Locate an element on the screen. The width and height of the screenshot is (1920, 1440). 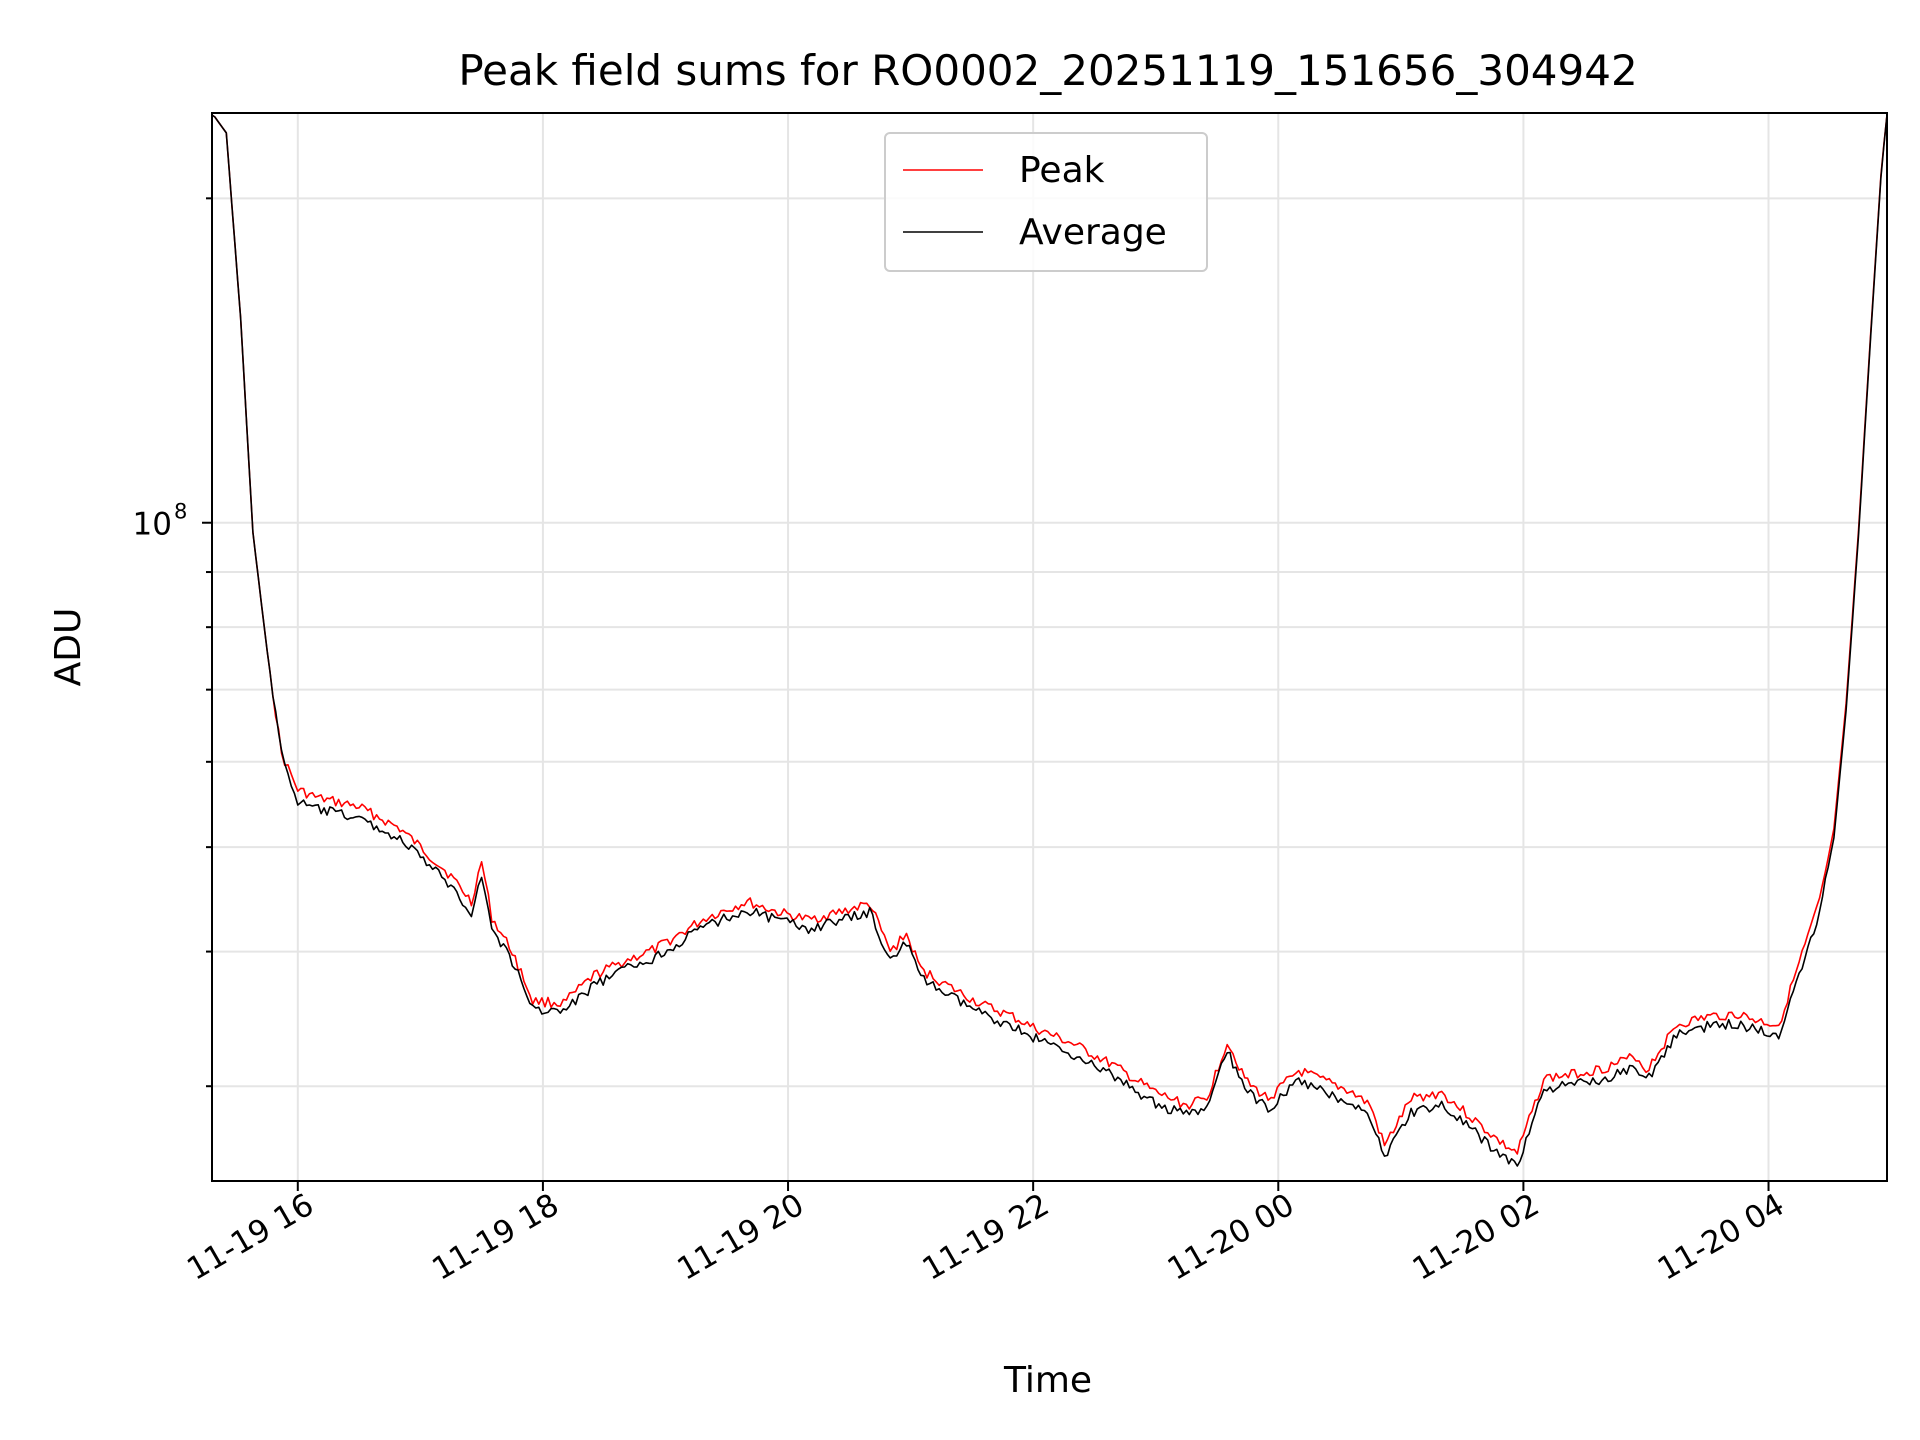
legend: Peak Average is located at coordinates (1046, 202).